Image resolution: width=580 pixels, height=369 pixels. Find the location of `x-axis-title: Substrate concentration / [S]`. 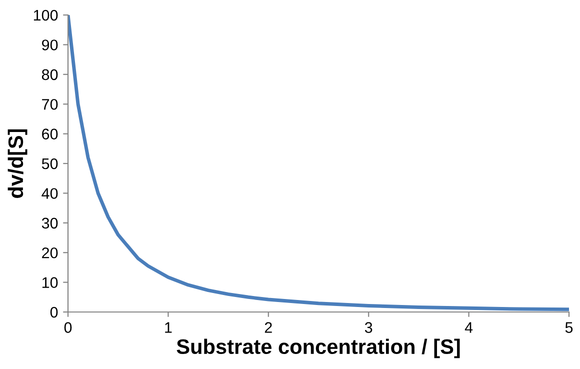

x-axis-title: Substrate concentration / [S] is located at coordinates (318, 348).